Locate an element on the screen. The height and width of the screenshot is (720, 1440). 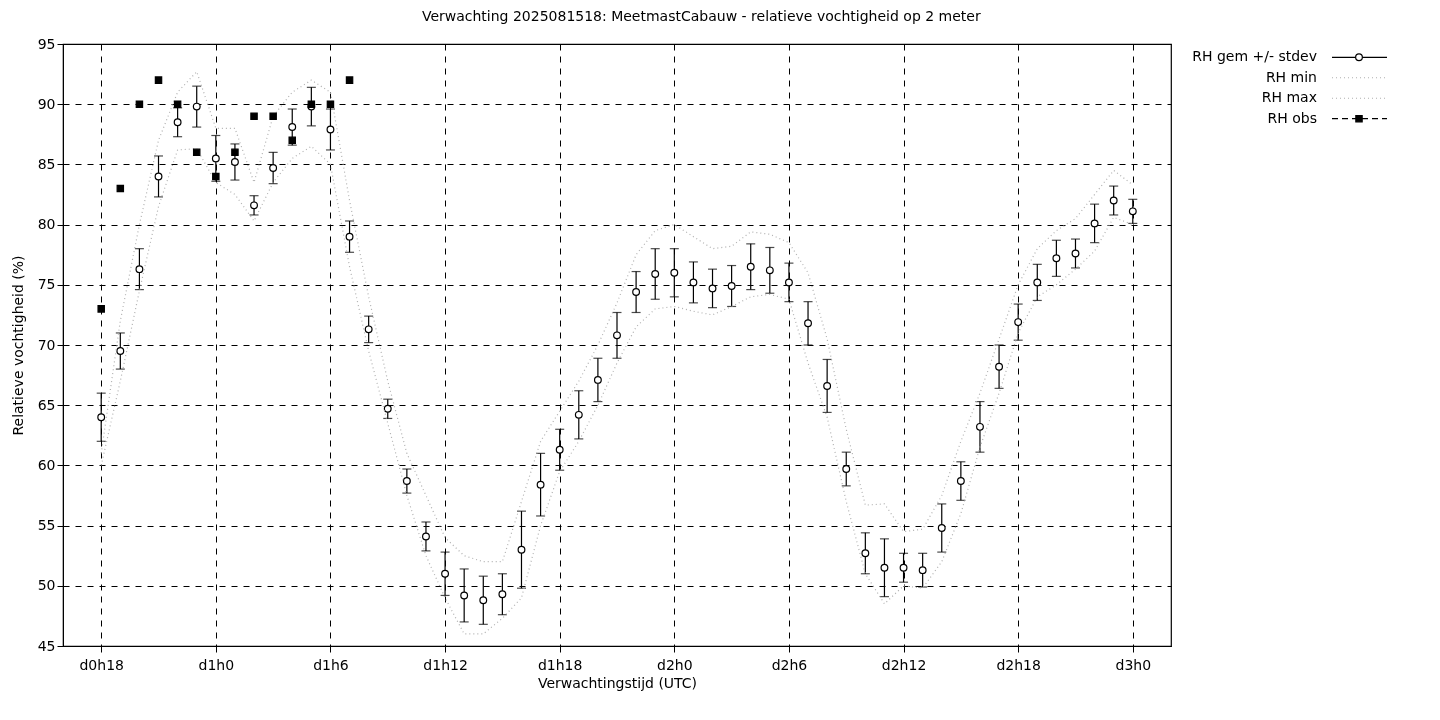
legend-label: RH gem +/- stdev is located at coordinates (1254, 56).